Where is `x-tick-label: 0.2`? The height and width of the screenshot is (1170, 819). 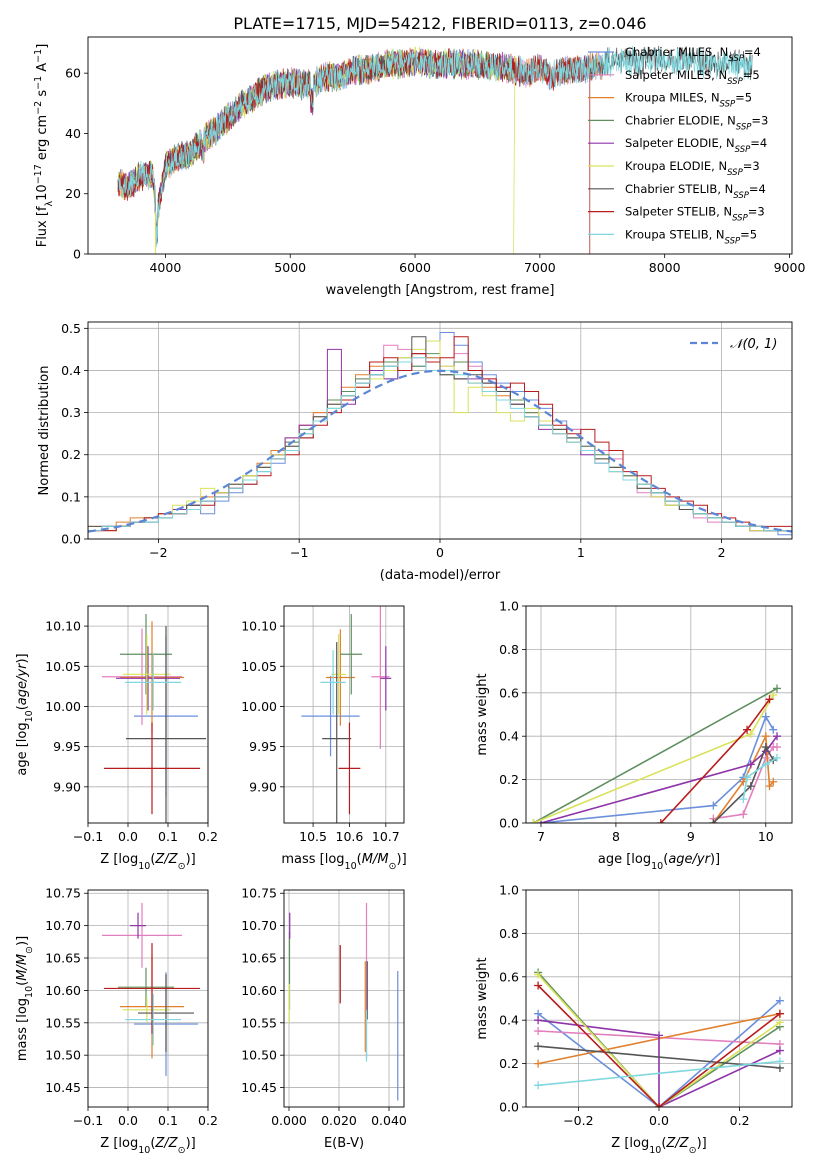
x-tick-label: 0.2 is located at coordinates (208, 1120).